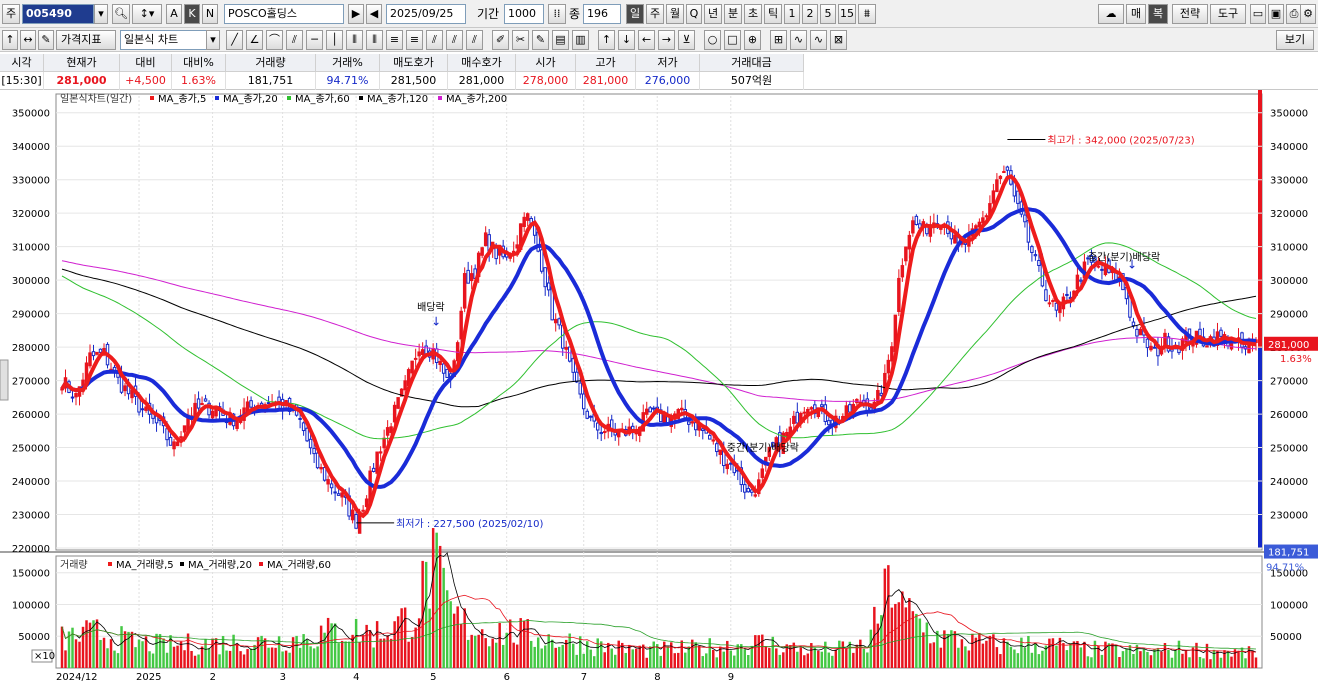 The image size is (1318, 684). I want to click on arrow-down-icon: ↓, so click(626, 40).